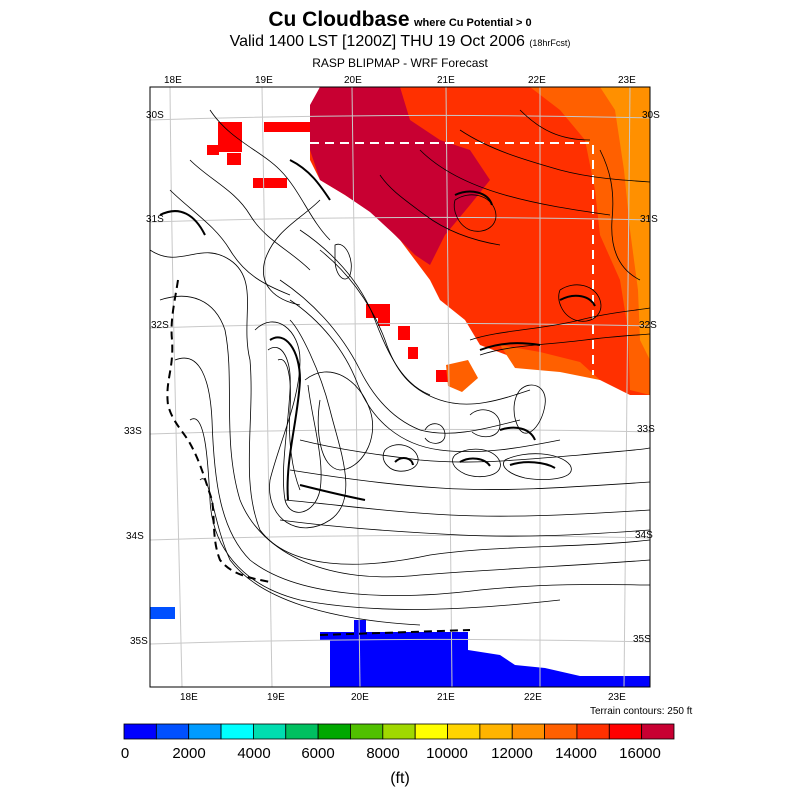 Image resolution: width=800 pixels, height=800 pixels. What do you see at coordinates (400, 176) in the screenshot?
I see `cloudbase-field-crimson` at bounding box center [400, 176].